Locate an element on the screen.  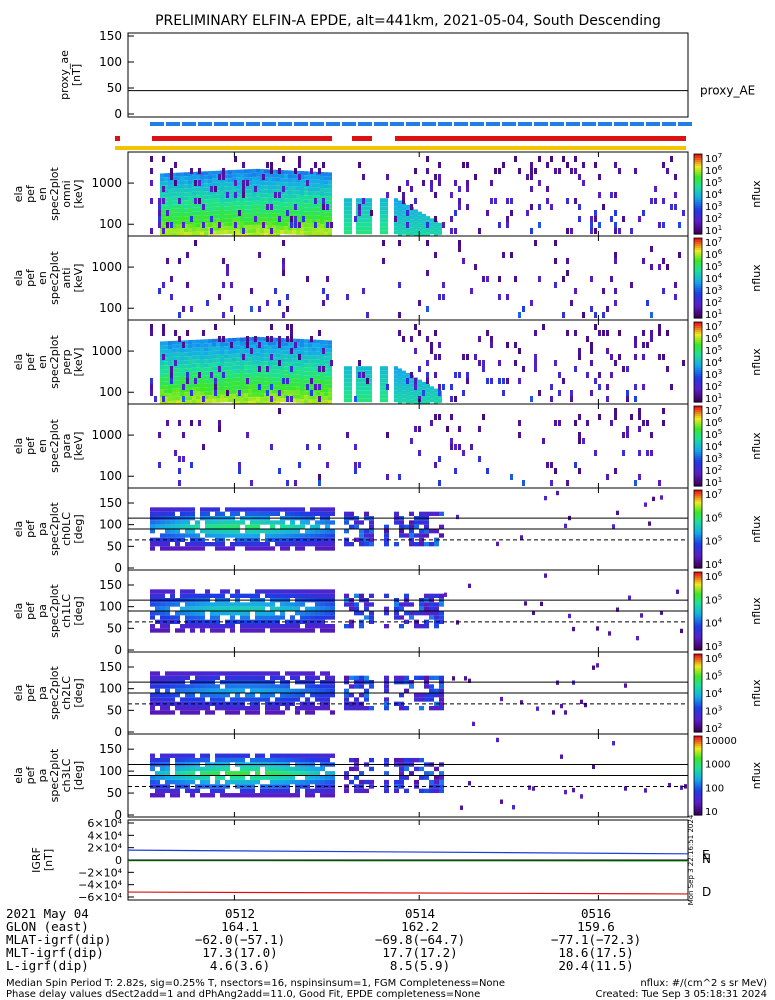
ytick-label: 150 is located at coordinates (110, 585).